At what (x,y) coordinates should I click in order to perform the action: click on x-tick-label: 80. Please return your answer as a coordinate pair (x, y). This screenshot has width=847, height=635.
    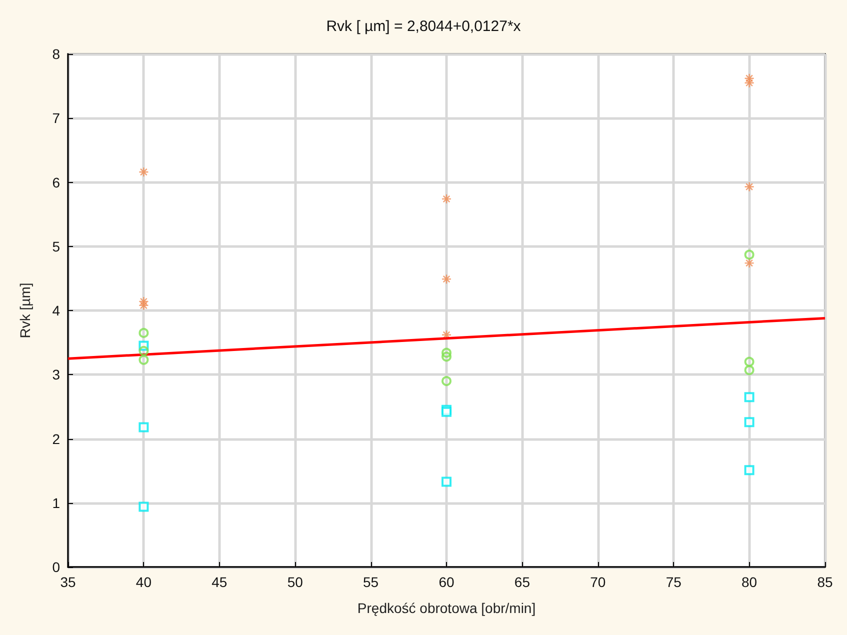
    Looking at the image, I should click on (750, 582).